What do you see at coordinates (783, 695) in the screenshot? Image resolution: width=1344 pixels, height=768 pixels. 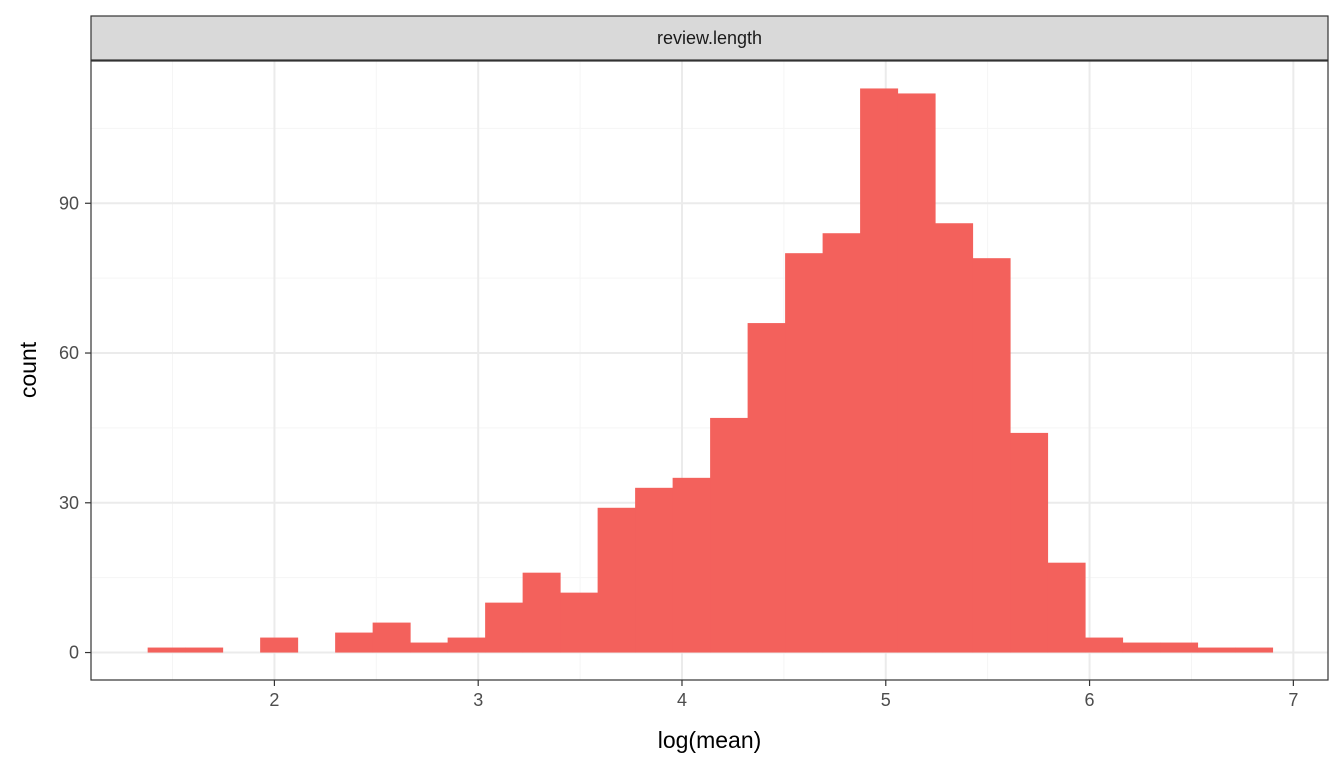 I see `x-axis: 2 3 4 5 6 7` at bounding box center [783, 695].